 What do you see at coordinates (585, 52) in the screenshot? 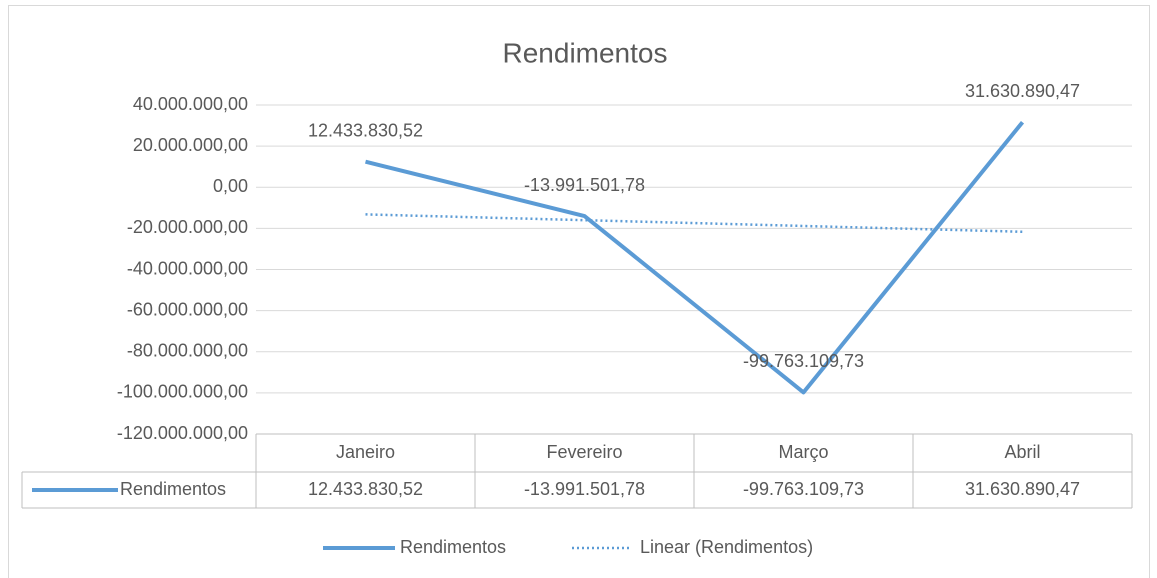
I see `chart-title: Rendimentos` at bounding box center [585, 52].